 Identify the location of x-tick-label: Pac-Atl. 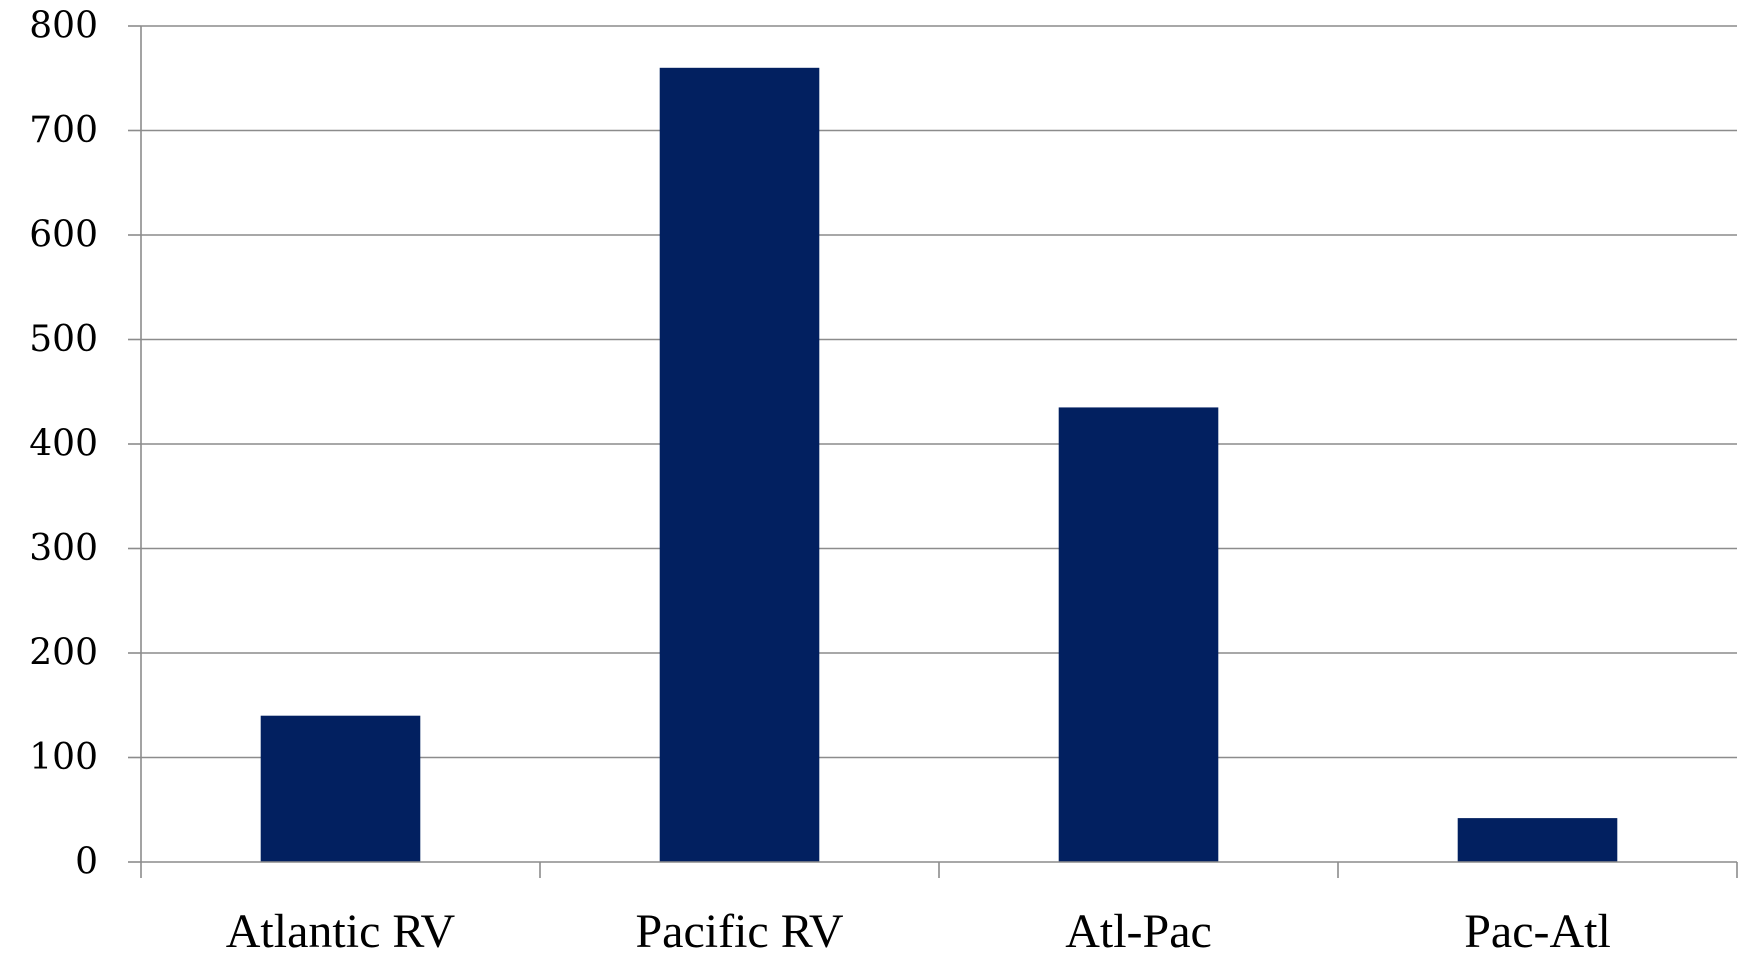
(1537, 929).